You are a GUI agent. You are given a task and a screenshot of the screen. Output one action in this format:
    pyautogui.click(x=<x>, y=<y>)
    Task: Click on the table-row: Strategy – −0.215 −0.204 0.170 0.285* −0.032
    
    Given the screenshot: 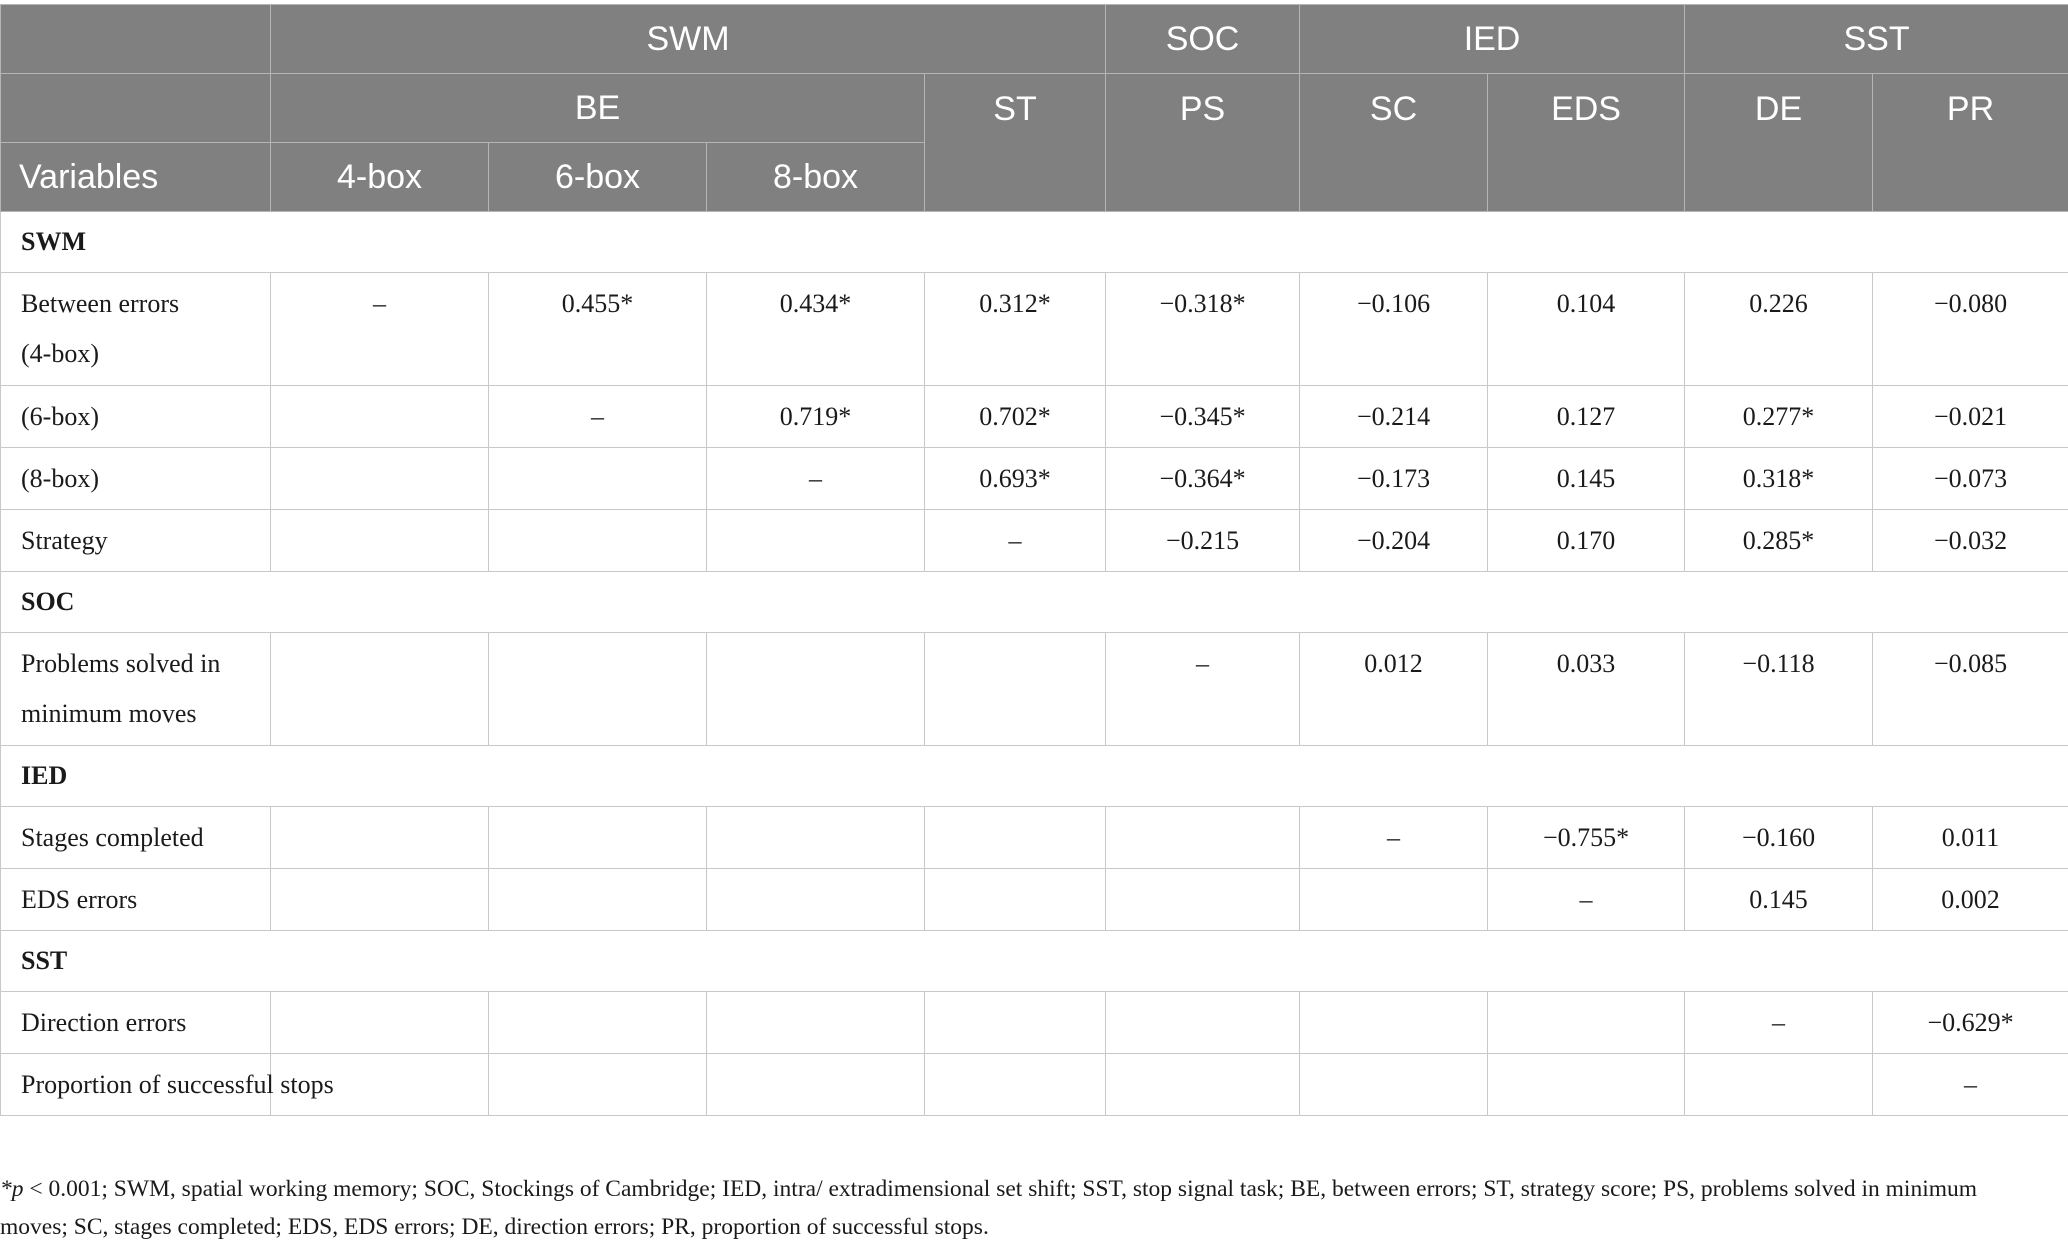 What is the action you would take?
    pyautogui.click(x=1034, y=540)
    